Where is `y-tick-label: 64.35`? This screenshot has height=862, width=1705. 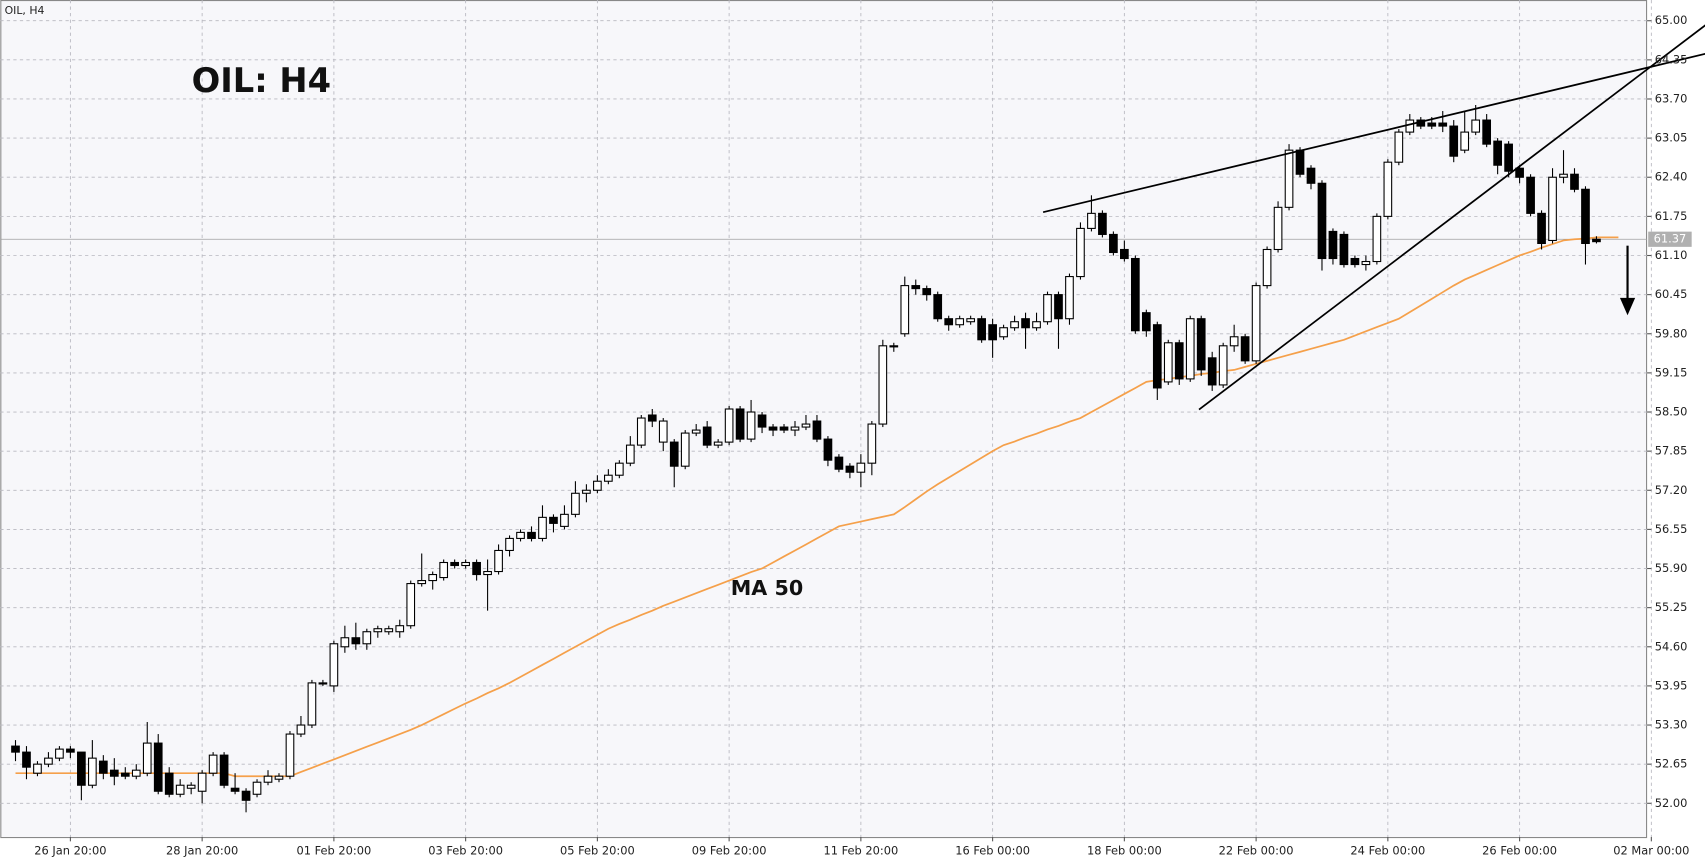 y-tick-label: 64.35 is located at coordinates (1671, 59).